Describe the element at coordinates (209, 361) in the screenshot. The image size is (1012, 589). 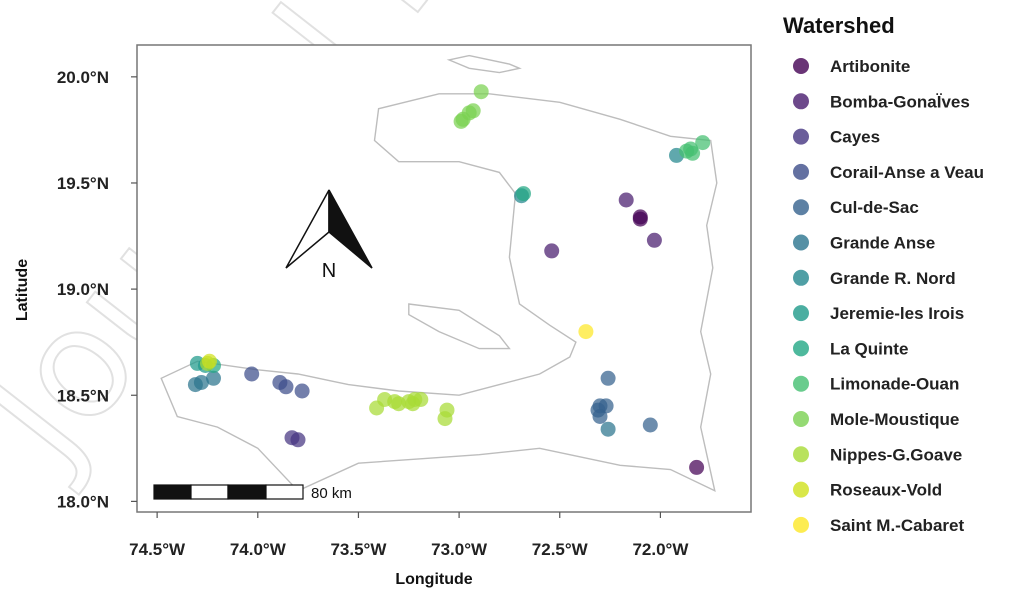
I see `point-roseaux-vold` at that location.